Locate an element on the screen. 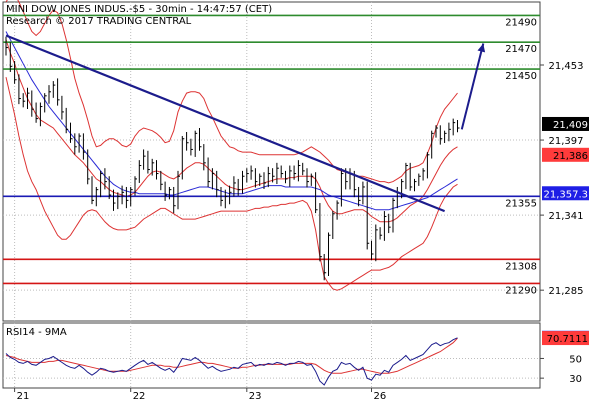 Image resolution: width=590 pixels, height=400 pixels. chart-source: Research © 2017 TRADING CENTRAL is located at coordinates (99, 21).